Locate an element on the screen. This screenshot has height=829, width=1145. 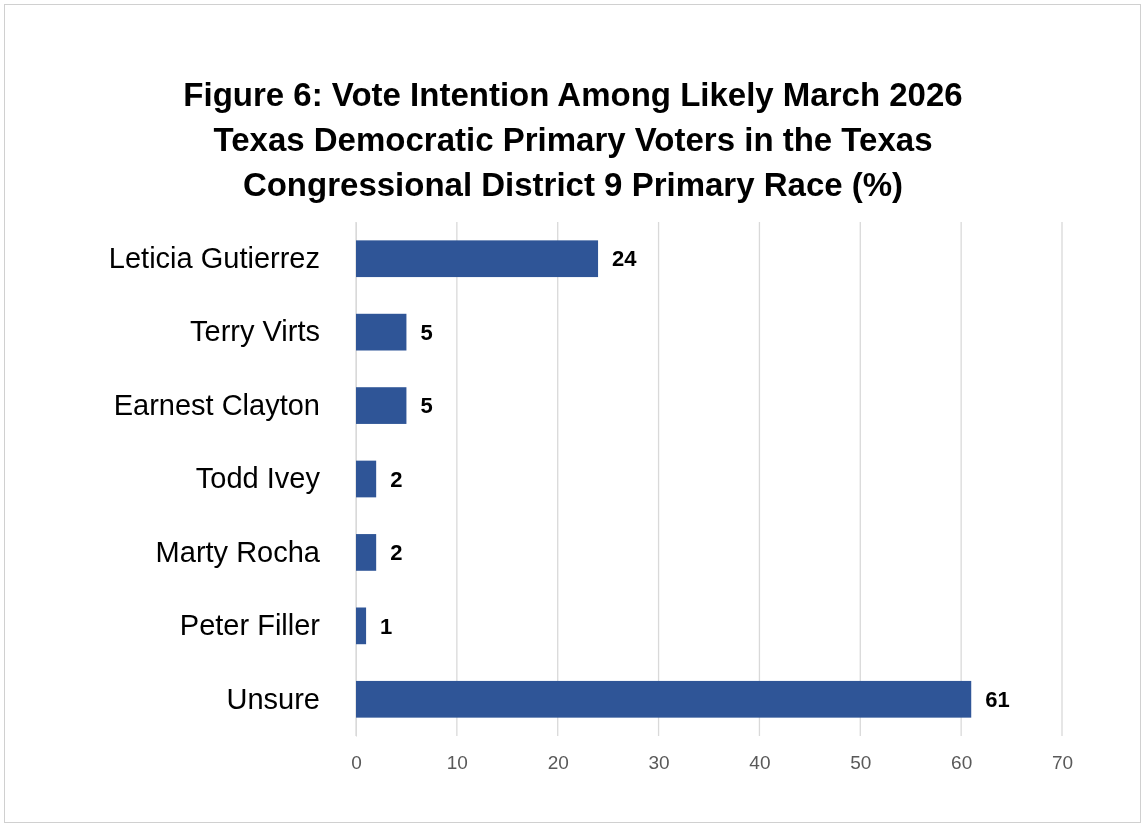
y-tick-label: Unsure is located at coordinates (273, 698).